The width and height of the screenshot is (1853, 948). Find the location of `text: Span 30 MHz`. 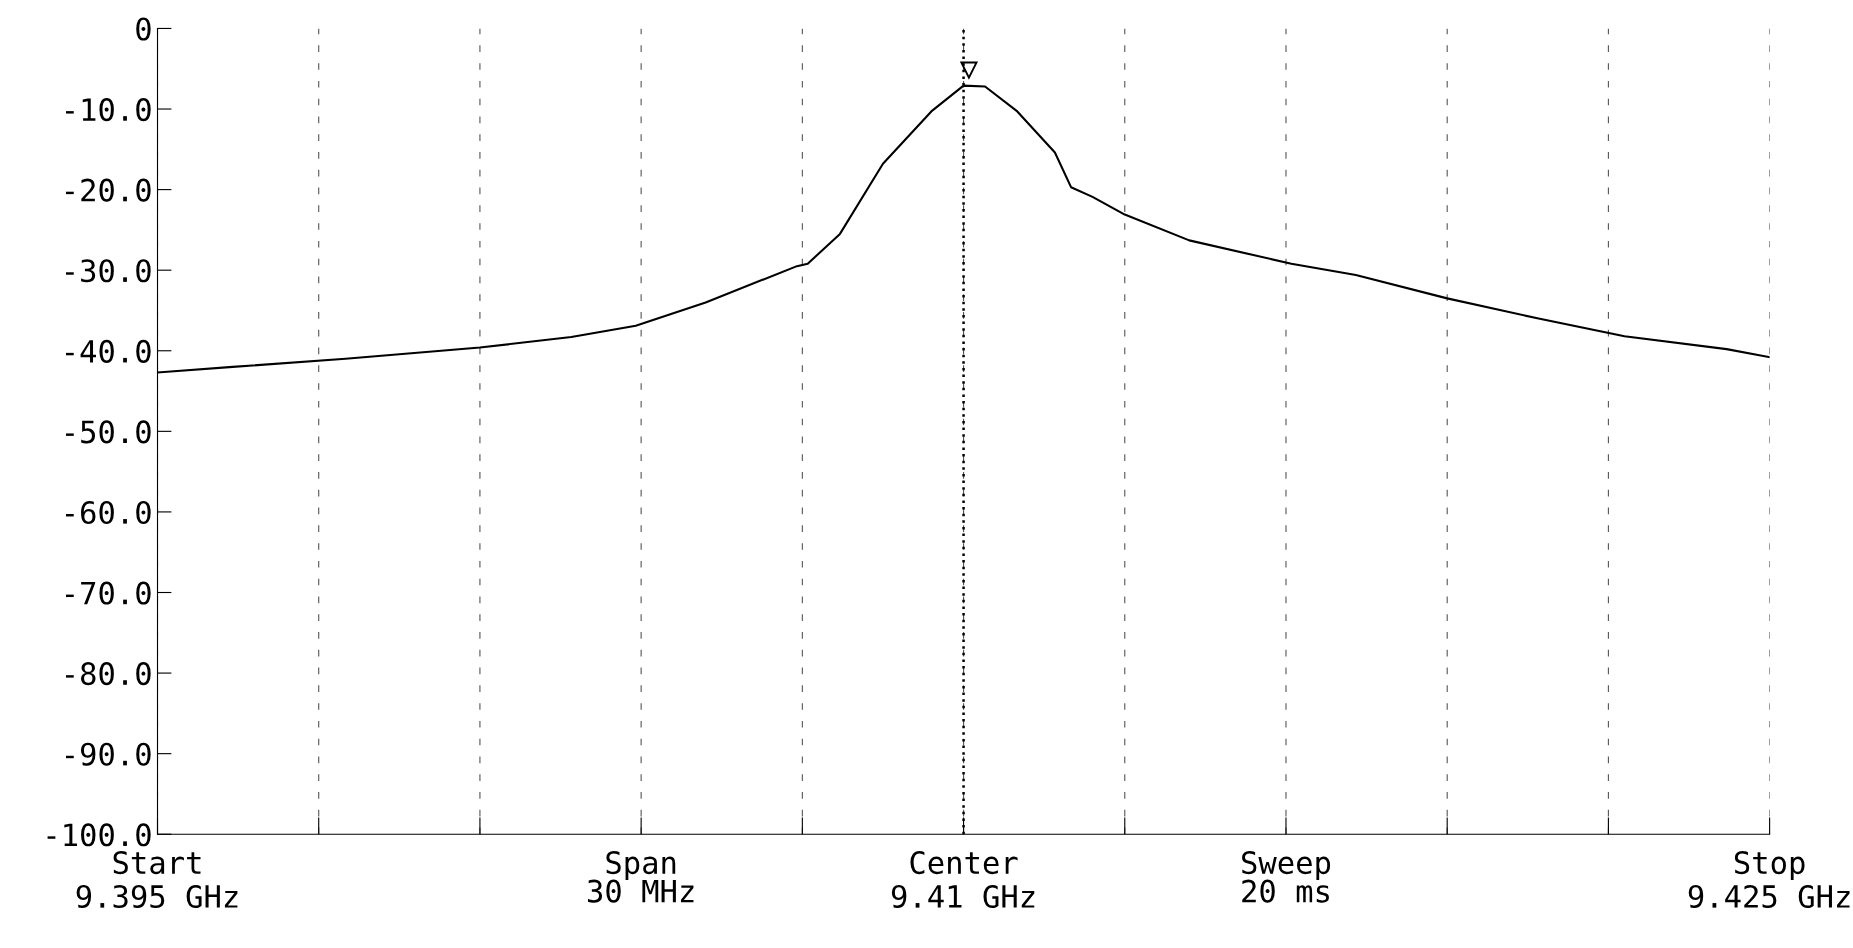

text: Span 30 MHz is located at coordinates (641, 877).